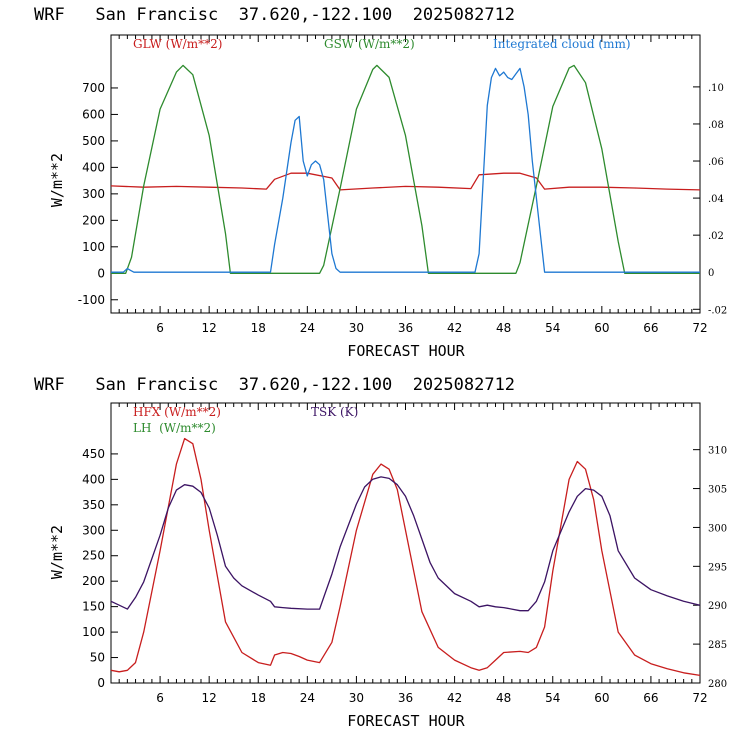 The height and width of the screenshot is (740, 740). What do you see at coordinates (717, 645) in the screenshot?
I see `panel2-y2tick-label: 285` at bounding box center [717, 645].